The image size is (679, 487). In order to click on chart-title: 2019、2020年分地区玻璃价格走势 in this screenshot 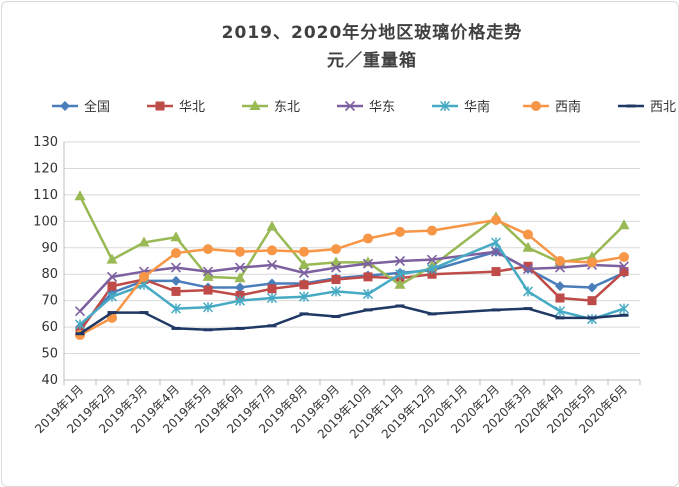, I will do `click(372, 32)`.